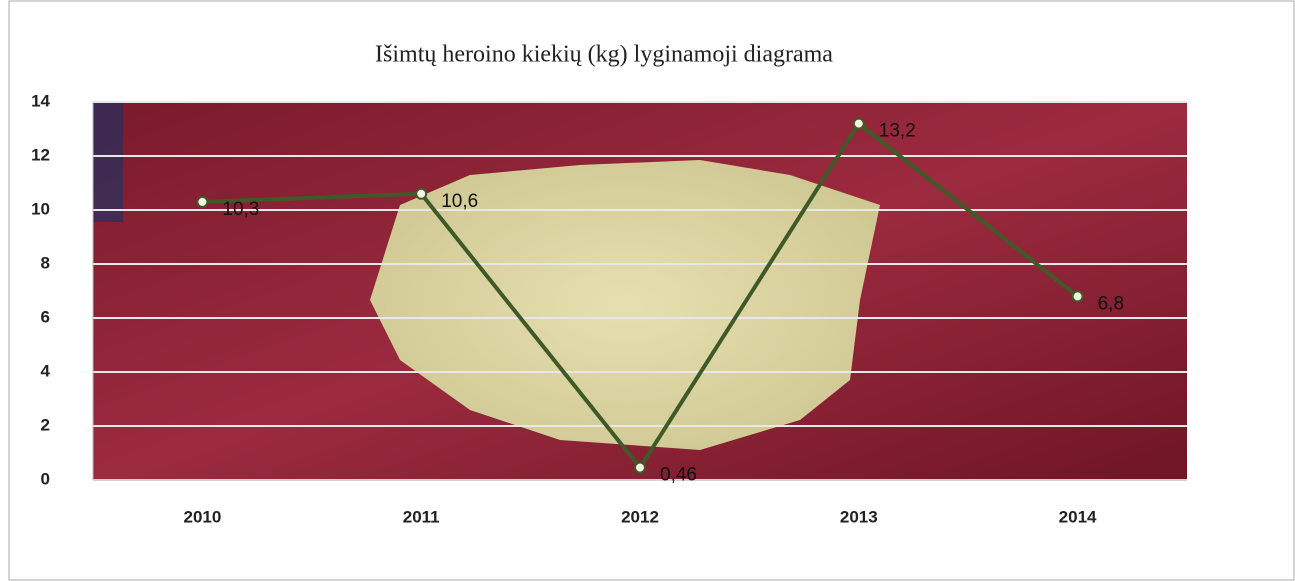 The width and height of the screenshot is (1295, 581). Describe the element at coordinates (202, 516) in the screenshot. I see `x-tick-label: 2010` at that location.